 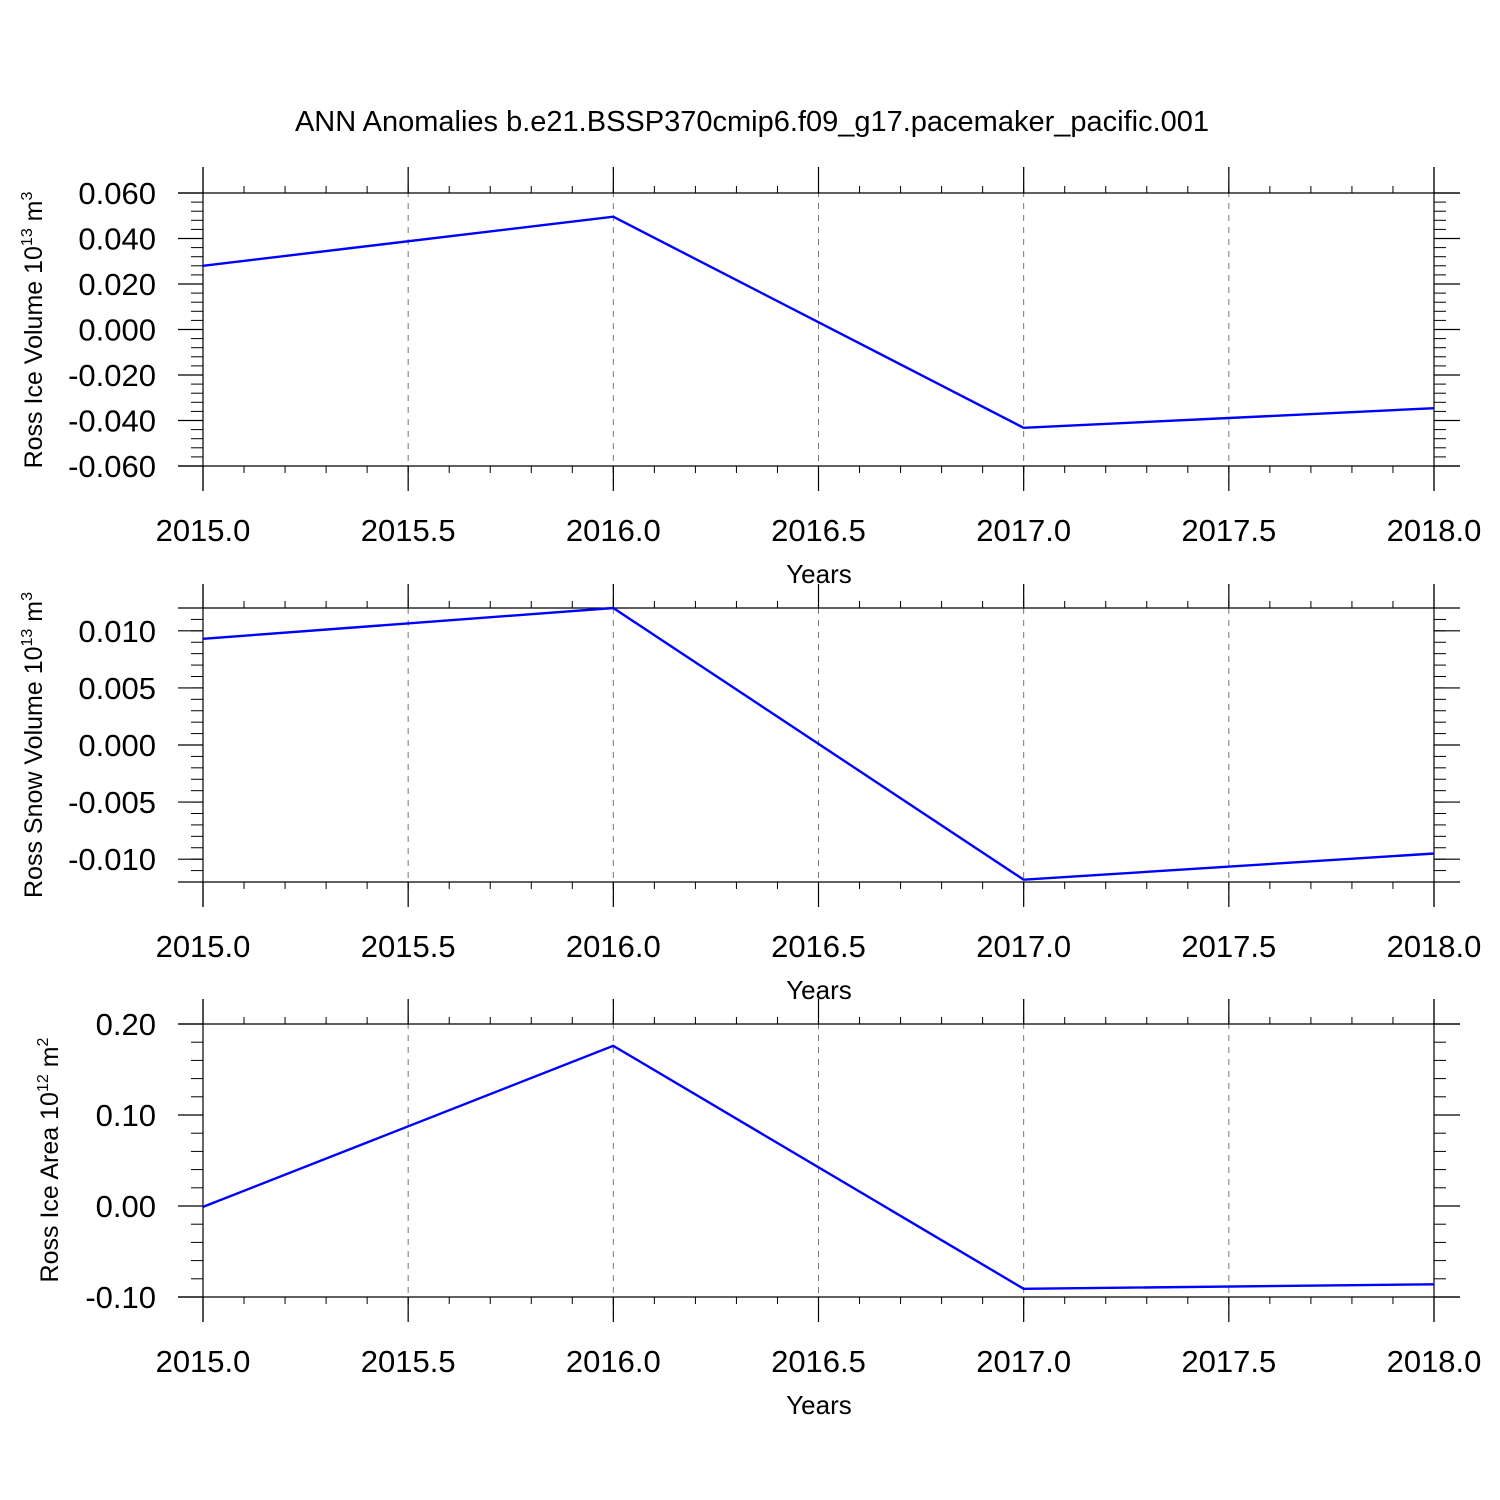 What do you see at coordinates (126, 1115) in the screenshot?
I see `y-tick-label: 0.10` at bounding box center [126, 1115].